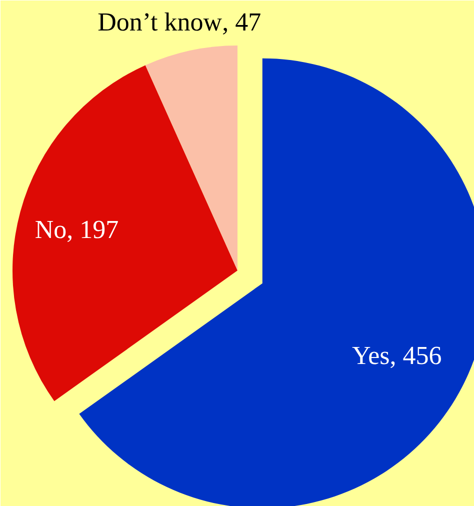 The height and width of the screenshot is (506, 474). What do you see at coordinates (50, 229) in the screenshot?
I see `slice-label: No` at bounding box center [50, 229].